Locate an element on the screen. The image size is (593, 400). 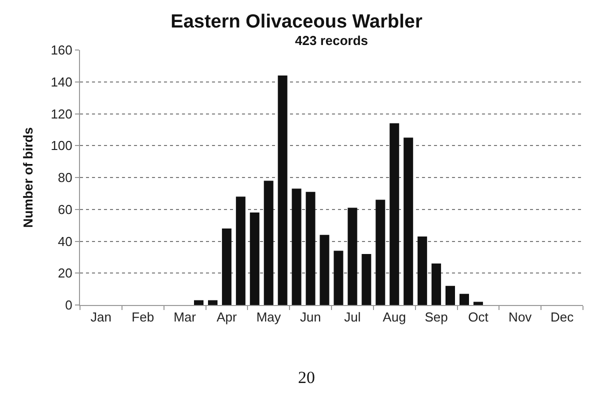
chart-title: Eastern Olivaceous Warbler is located at coordinates (296, 21).